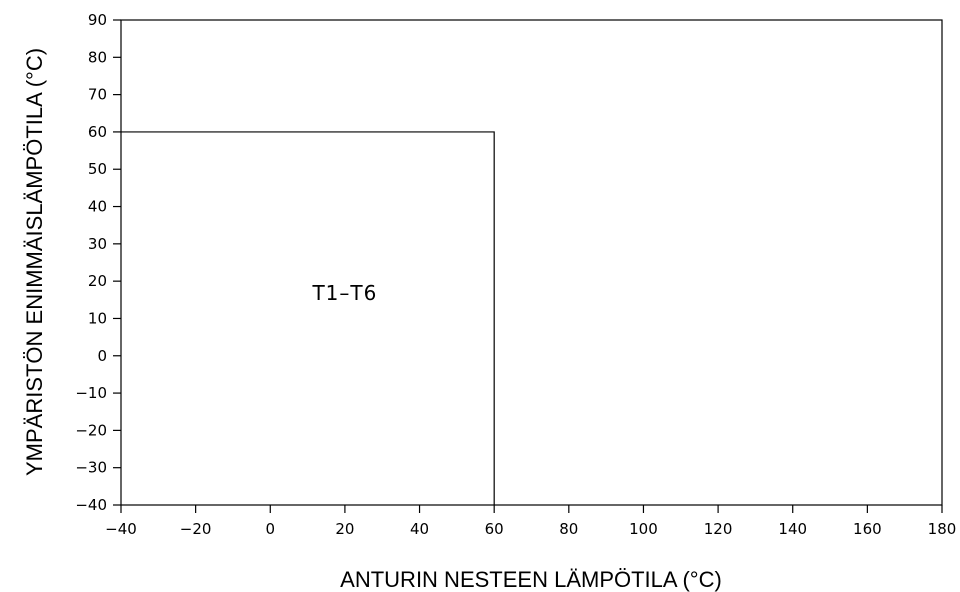  I want to click on y-tick-label: 70, so click(97, 95).